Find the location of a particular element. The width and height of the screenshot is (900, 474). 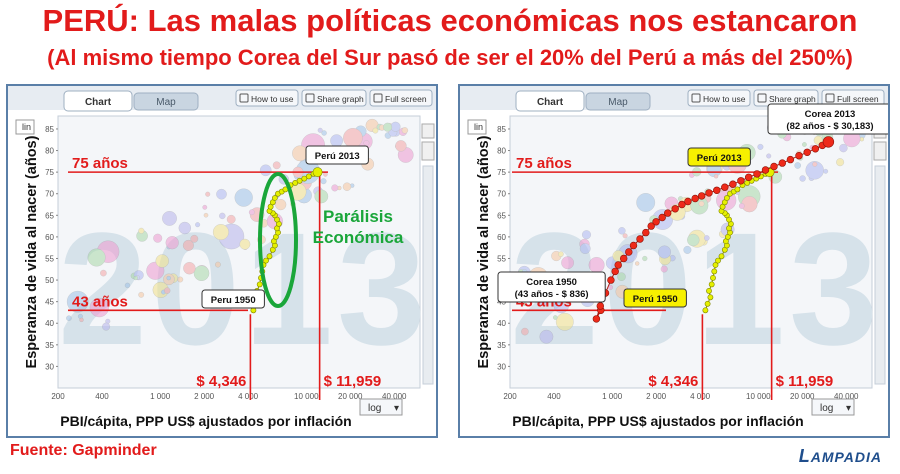

series-corea is located at coordinates (713, 229).